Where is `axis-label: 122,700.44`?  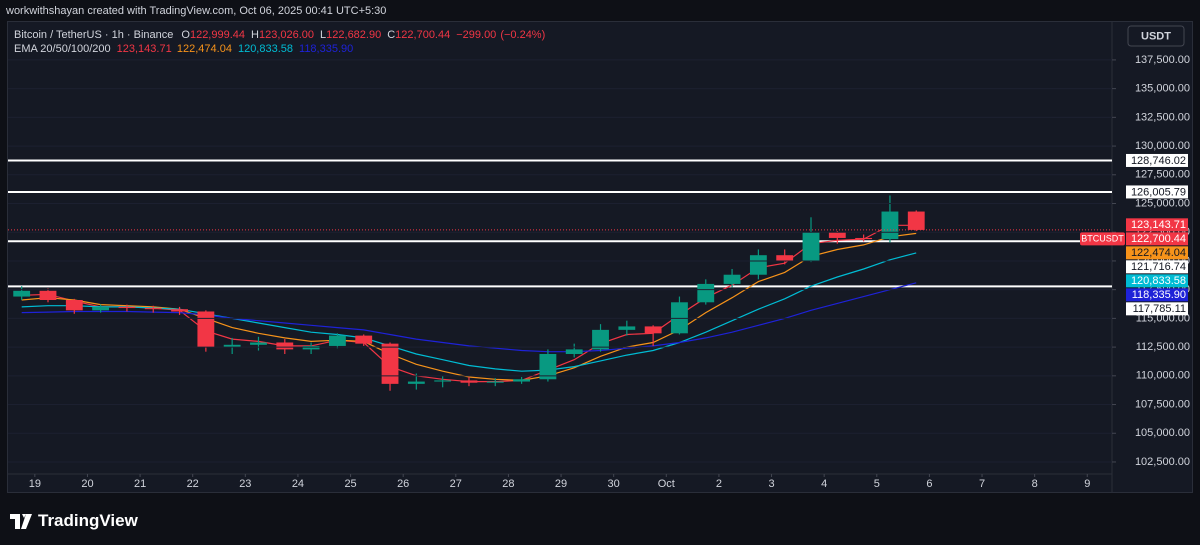 axis-label: 122,700.44 is located at coordinates (1158, 239).